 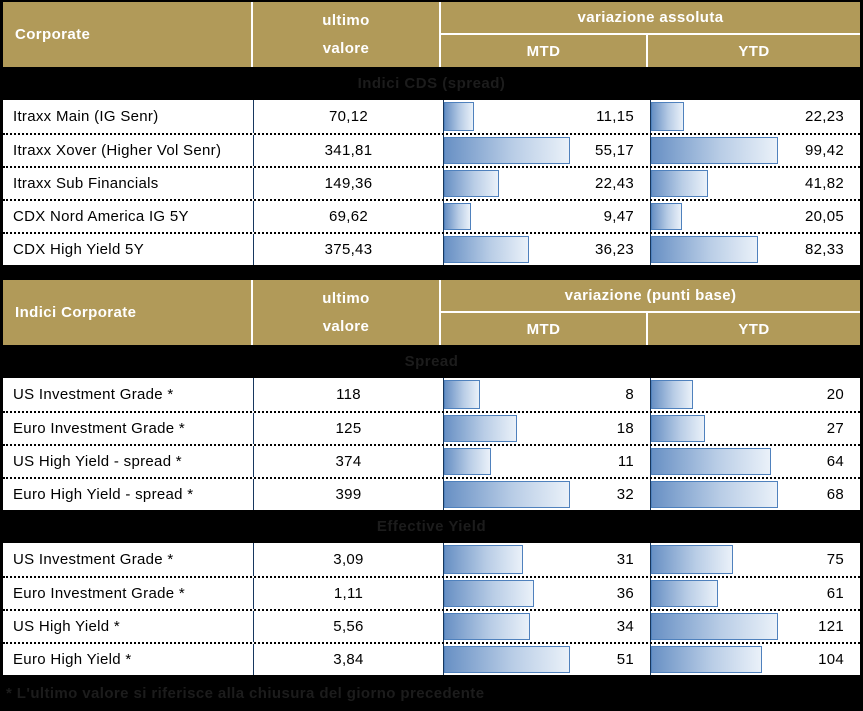 I want to click on ytd-cell: 104, so click(x=755, y=659).